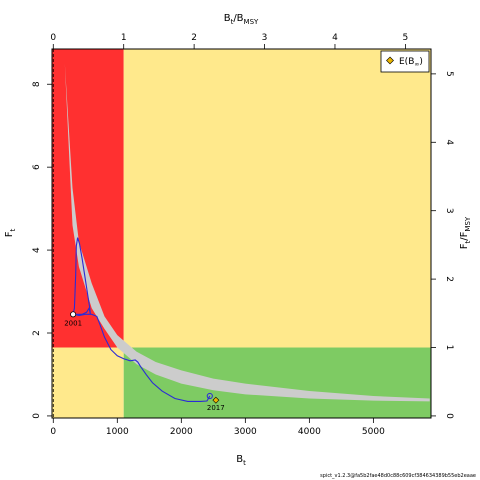 Image resolution: width=480 pixels, height=480 pixels. I want to click on legend: E(B∞), so click(405, 61).